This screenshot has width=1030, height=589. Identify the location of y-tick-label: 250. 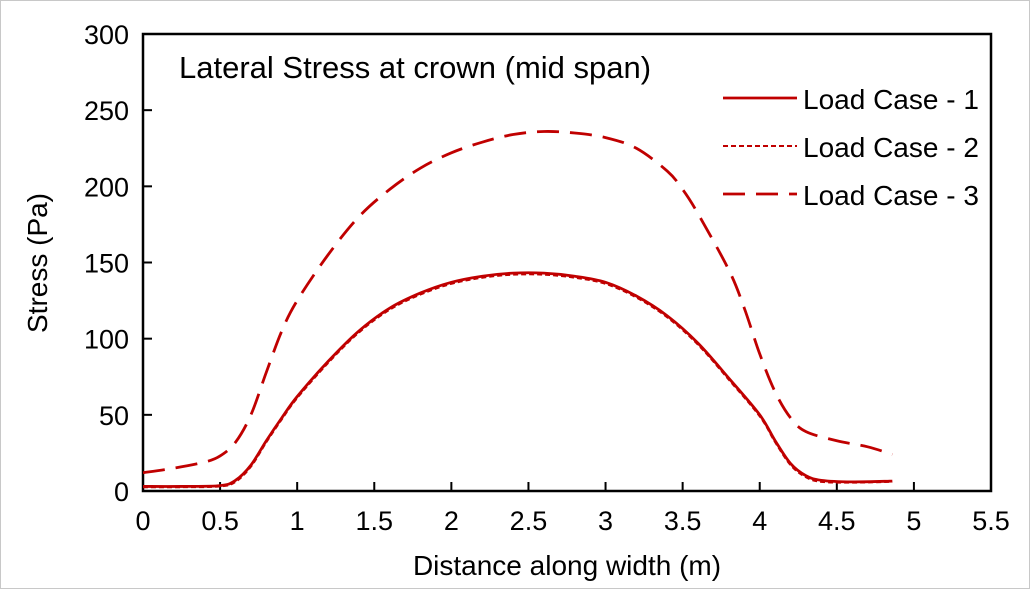
(106, 111).